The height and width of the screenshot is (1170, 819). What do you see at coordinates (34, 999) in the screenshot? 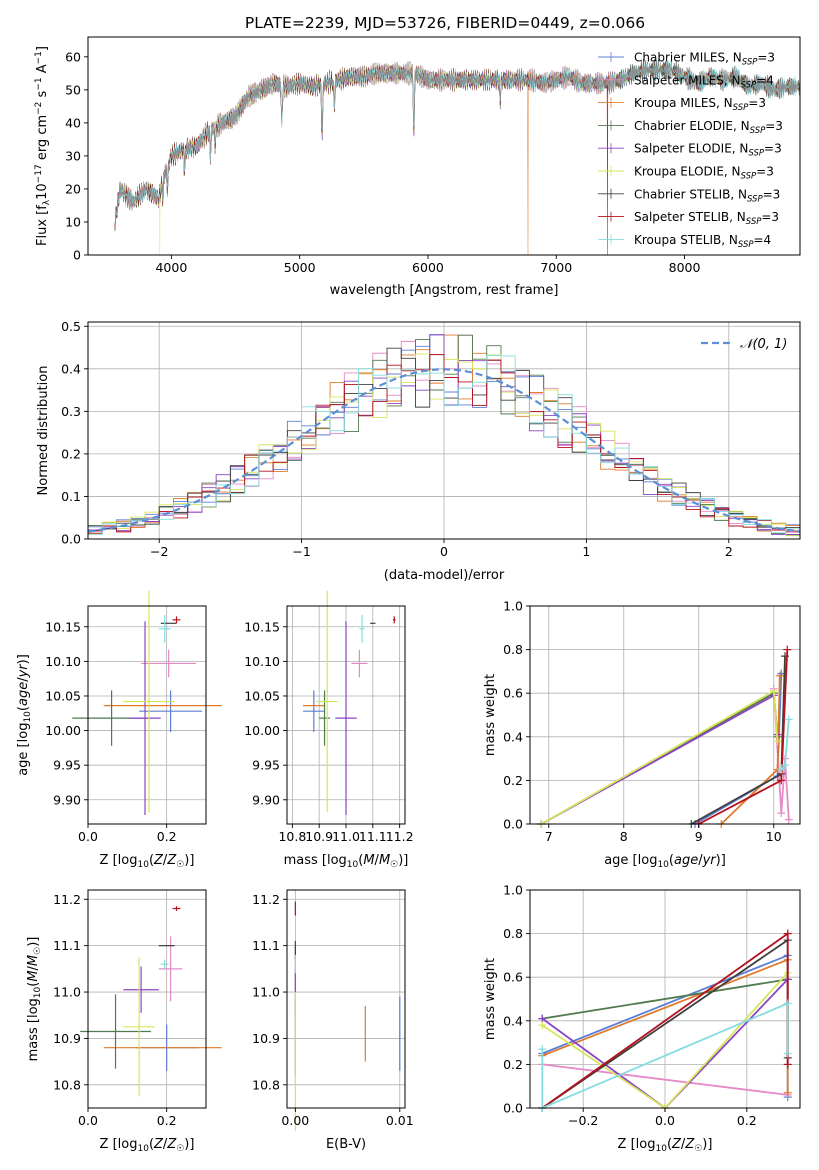
I see `y-axis-label: mass [log10(M/M☉)]` at bounding box center [34, 999].